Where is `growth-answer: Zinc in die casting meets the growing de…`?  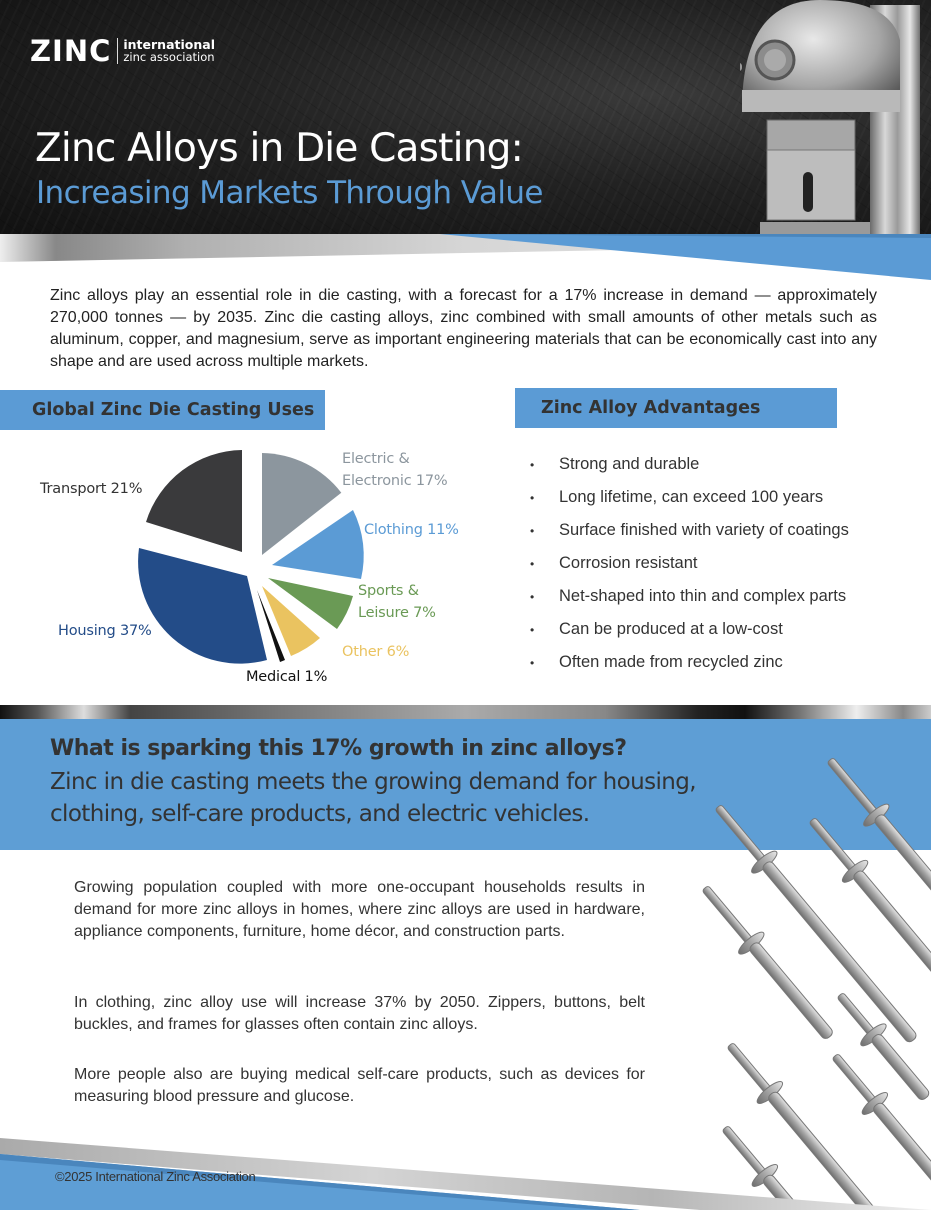
growth-answer: Zinc in die casting meets the growing de… is located at coordinates (373, 798).